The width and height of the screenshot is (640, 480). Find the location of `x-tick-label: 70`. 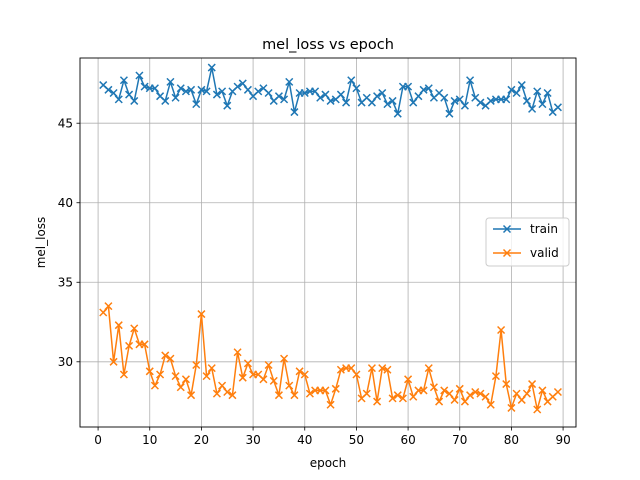

x-tick-label: 70 is located at coordinates (459, 440).